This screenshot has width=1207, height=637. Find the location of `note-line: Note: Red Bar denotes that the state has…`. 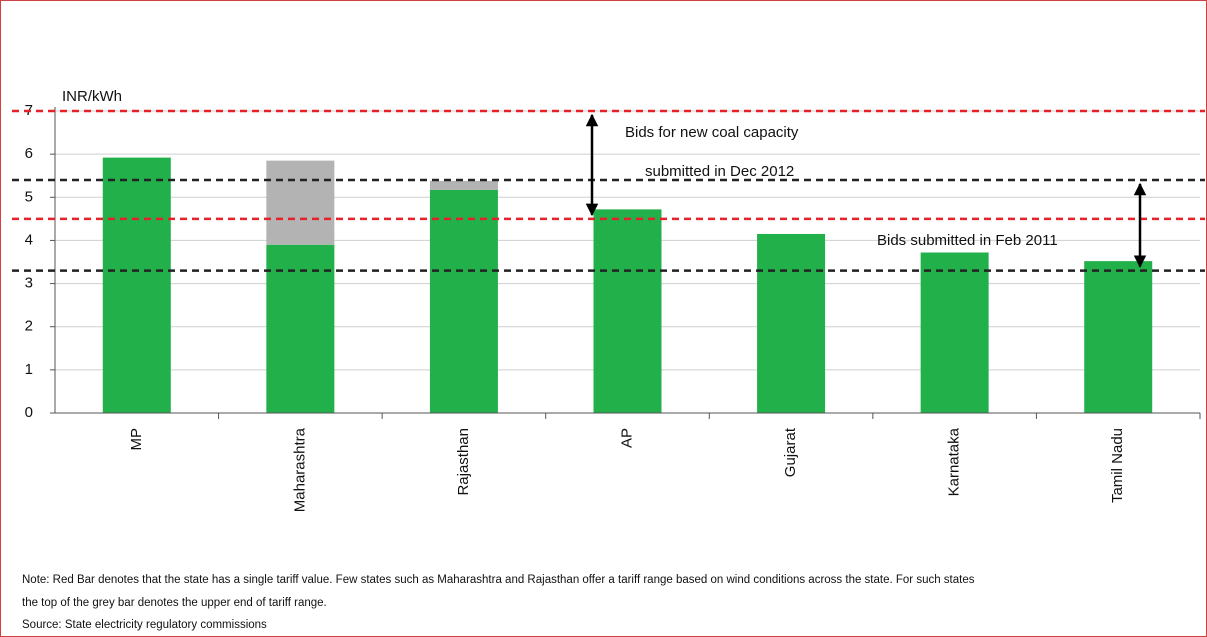

note-line: Note: Red Bar denotes that the state has… is located at coordinates (498, 580).